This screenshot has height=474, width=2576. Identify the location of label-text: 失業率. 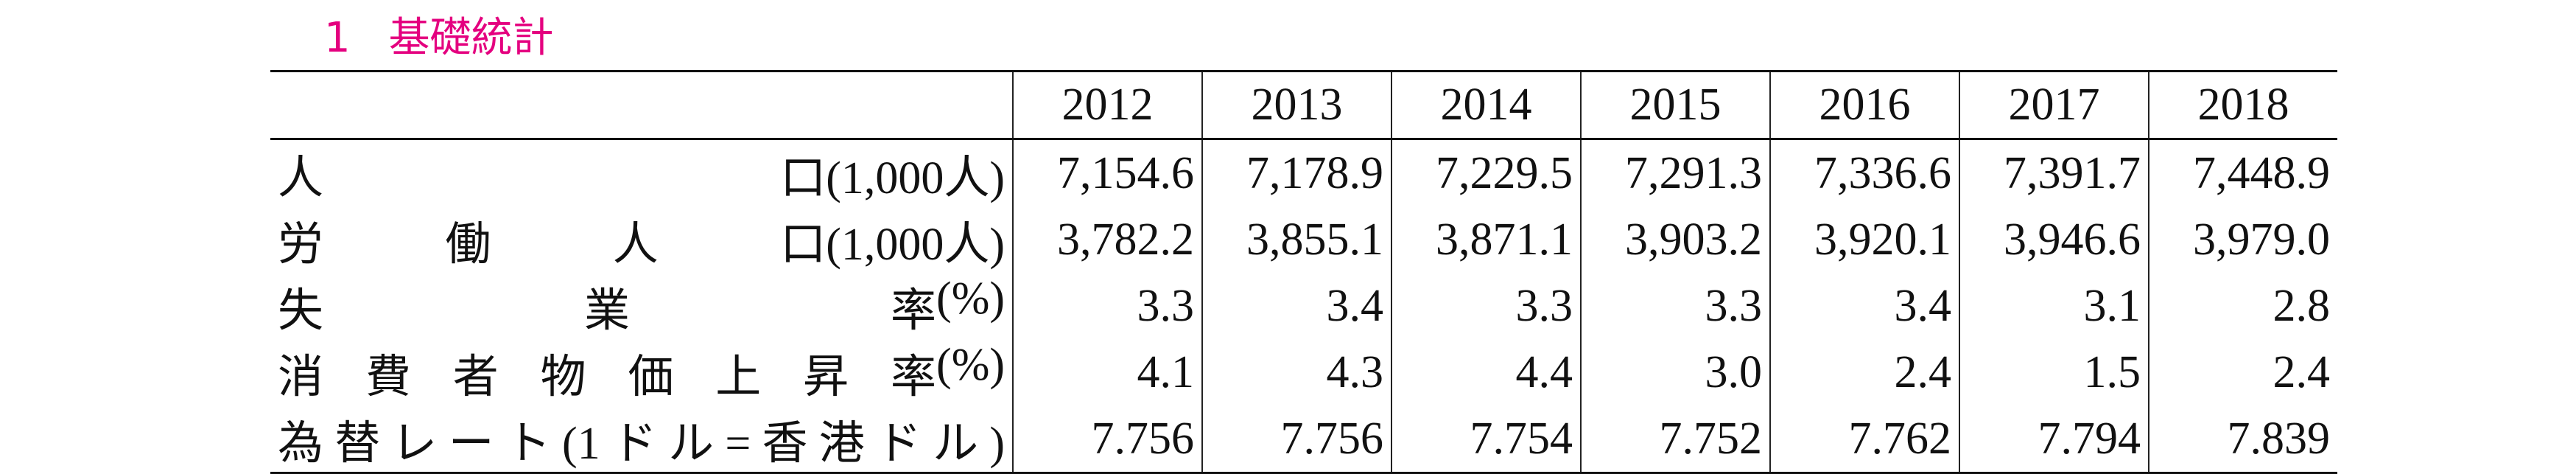
(607, 311).